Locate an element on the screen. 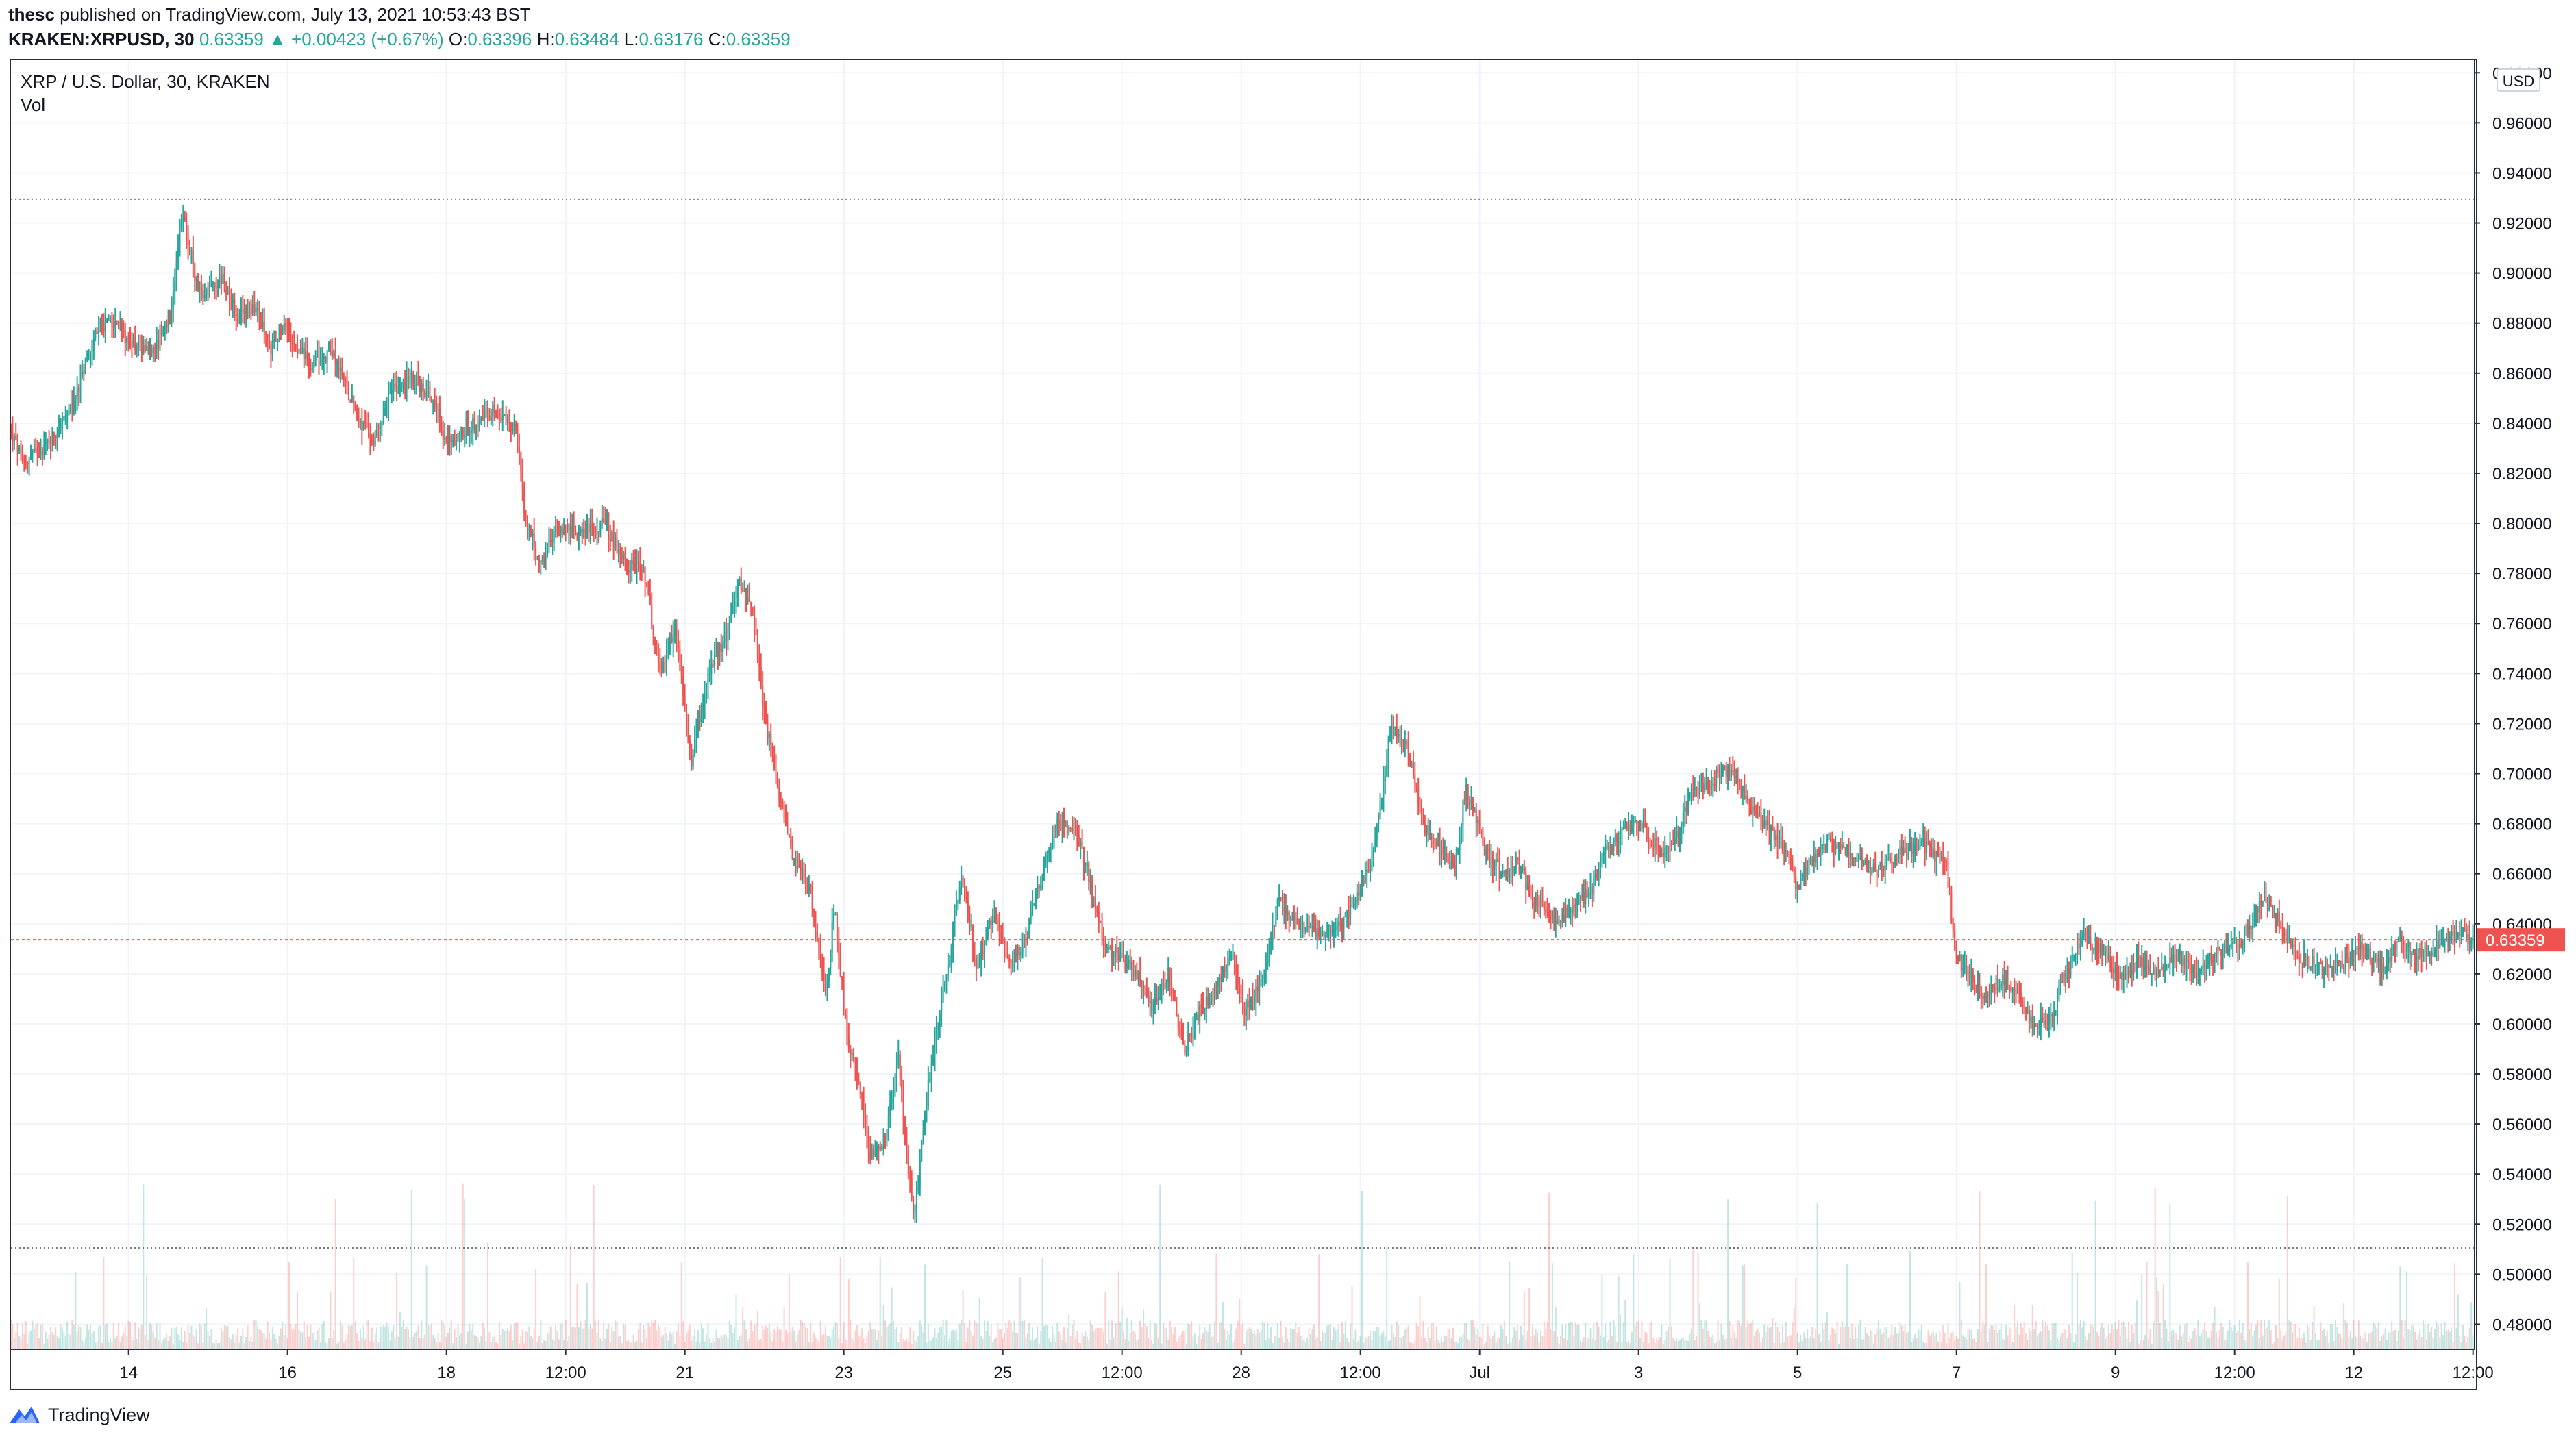  symbol-name: KRAKEN:XRPUSD, 30 is located at coordinates (101, 39).